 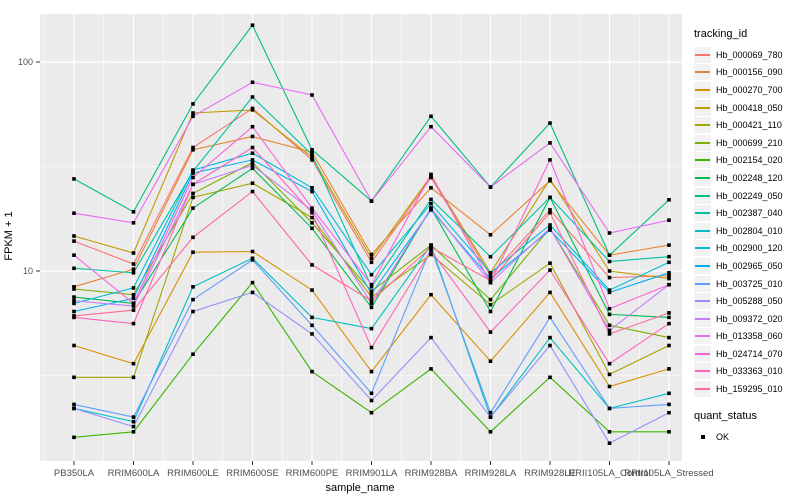 What do you see at coordinates (749, 336) in the screenshot?
I see `legend-label: Hb_013358_060` at bounding box center [749, 336].